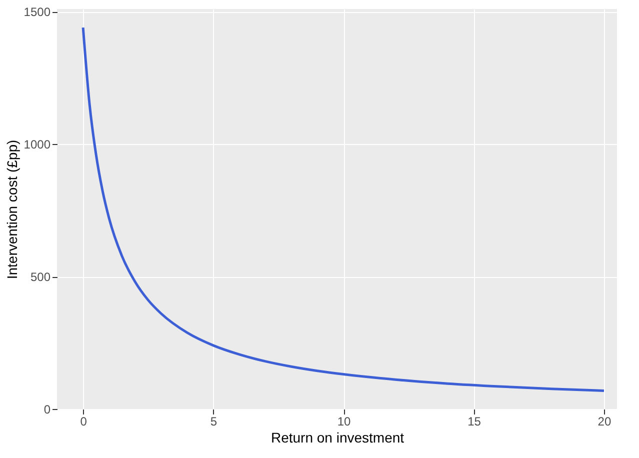 The height and width of the screenshot is (458, 639). What do you see at coordinates (37, 145) in the screenshot?
I see `y-tick-label: 1000` at bounding box center [37, 145].